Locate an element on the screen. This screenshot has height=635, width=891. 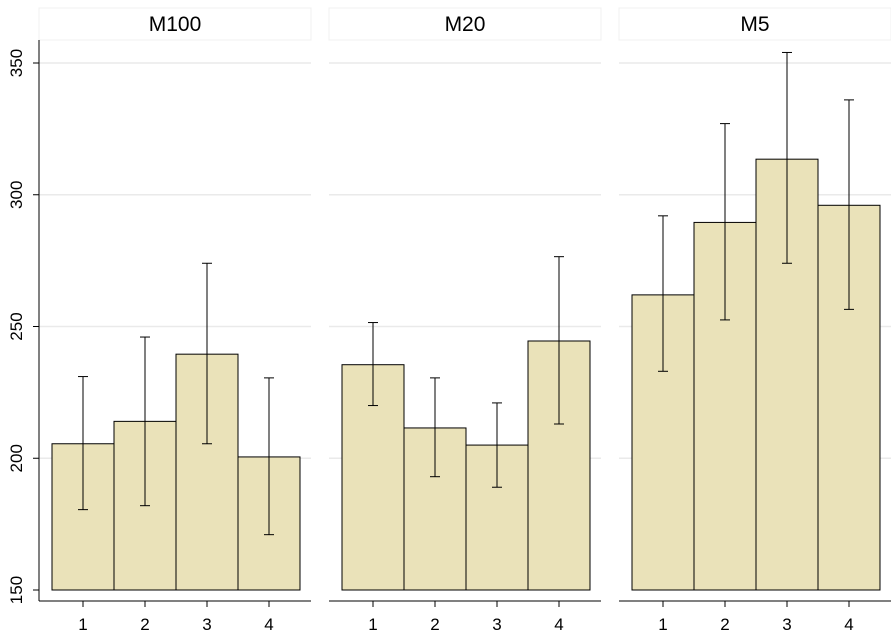
y-tick-label: 350 is located at coordinates (16, 63).